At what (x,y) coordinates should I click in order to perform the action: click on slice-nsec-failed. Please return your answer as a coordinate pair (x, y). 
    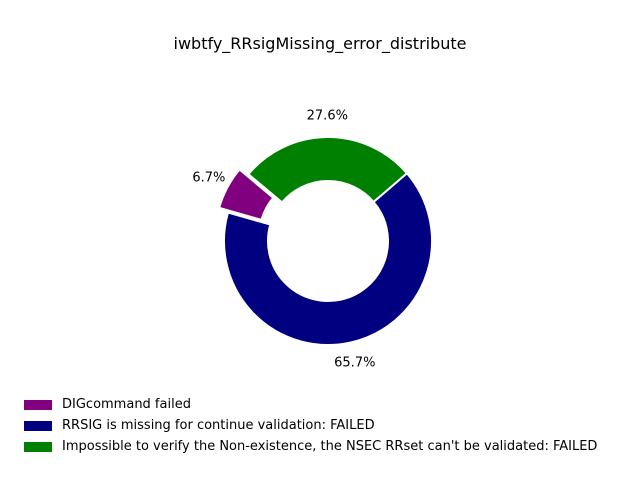
    Looking at the image, I should click on (327, 170).